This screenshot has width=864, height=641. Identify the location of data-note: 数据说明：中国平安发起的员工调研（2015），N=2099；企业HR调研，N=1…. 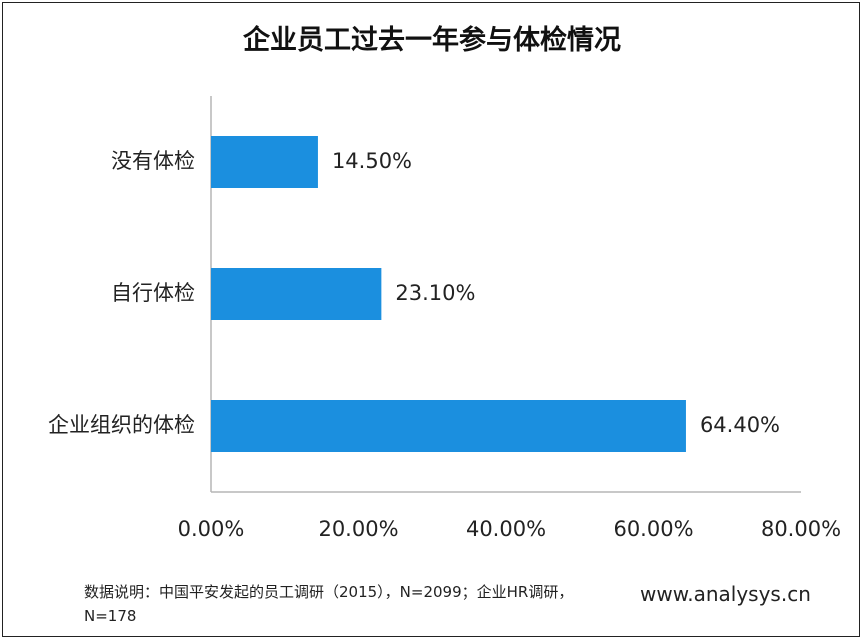
(329, 604).